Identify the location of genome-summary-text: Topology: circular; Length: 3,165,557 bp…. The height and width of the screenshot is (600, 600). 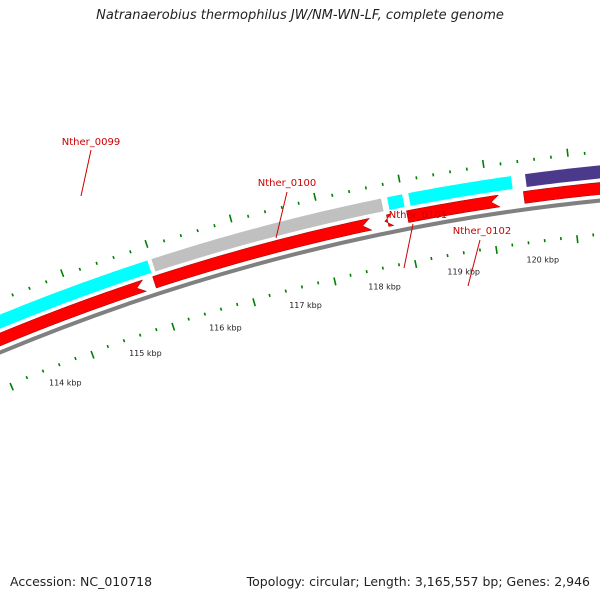
(418, 581).